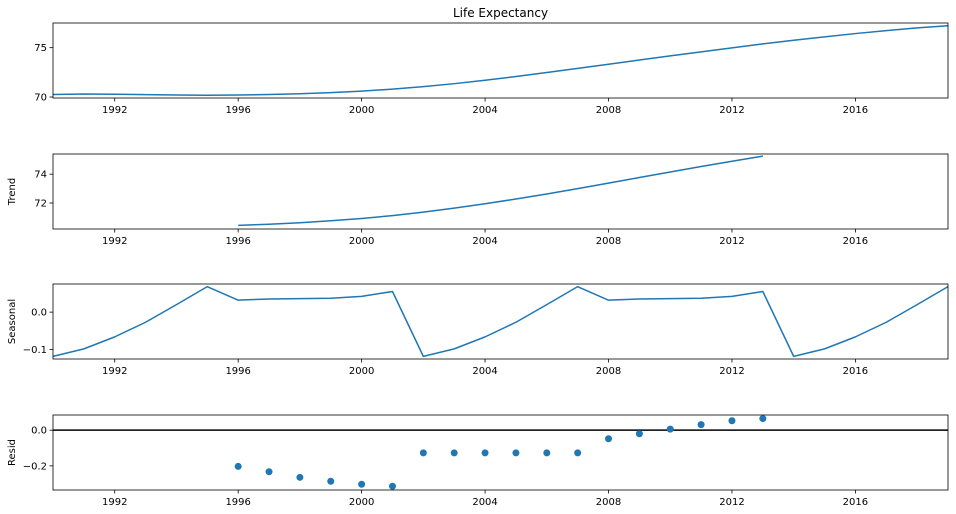 This screenshot has height=514, width=956. What do you see at coordinates (40, 175) in the screenshot?
I see `y-tick-label: 74` at bounding box center [40, 175].